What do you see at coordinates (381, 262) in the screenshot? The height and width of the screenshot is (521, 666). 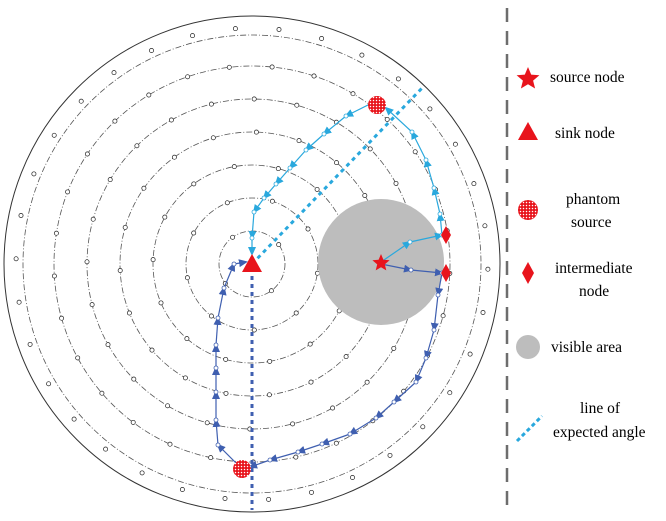 I see `source-node` at bounding box center [381, 262].